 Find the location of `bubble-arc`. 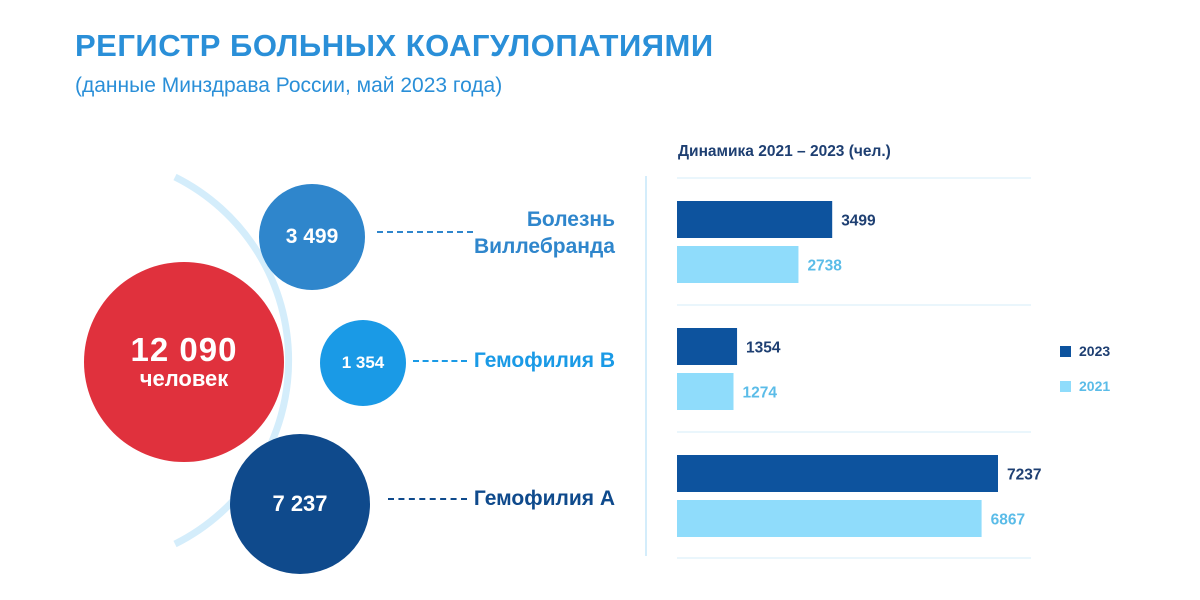

bubble-arc is located at coordinates (233, 360).